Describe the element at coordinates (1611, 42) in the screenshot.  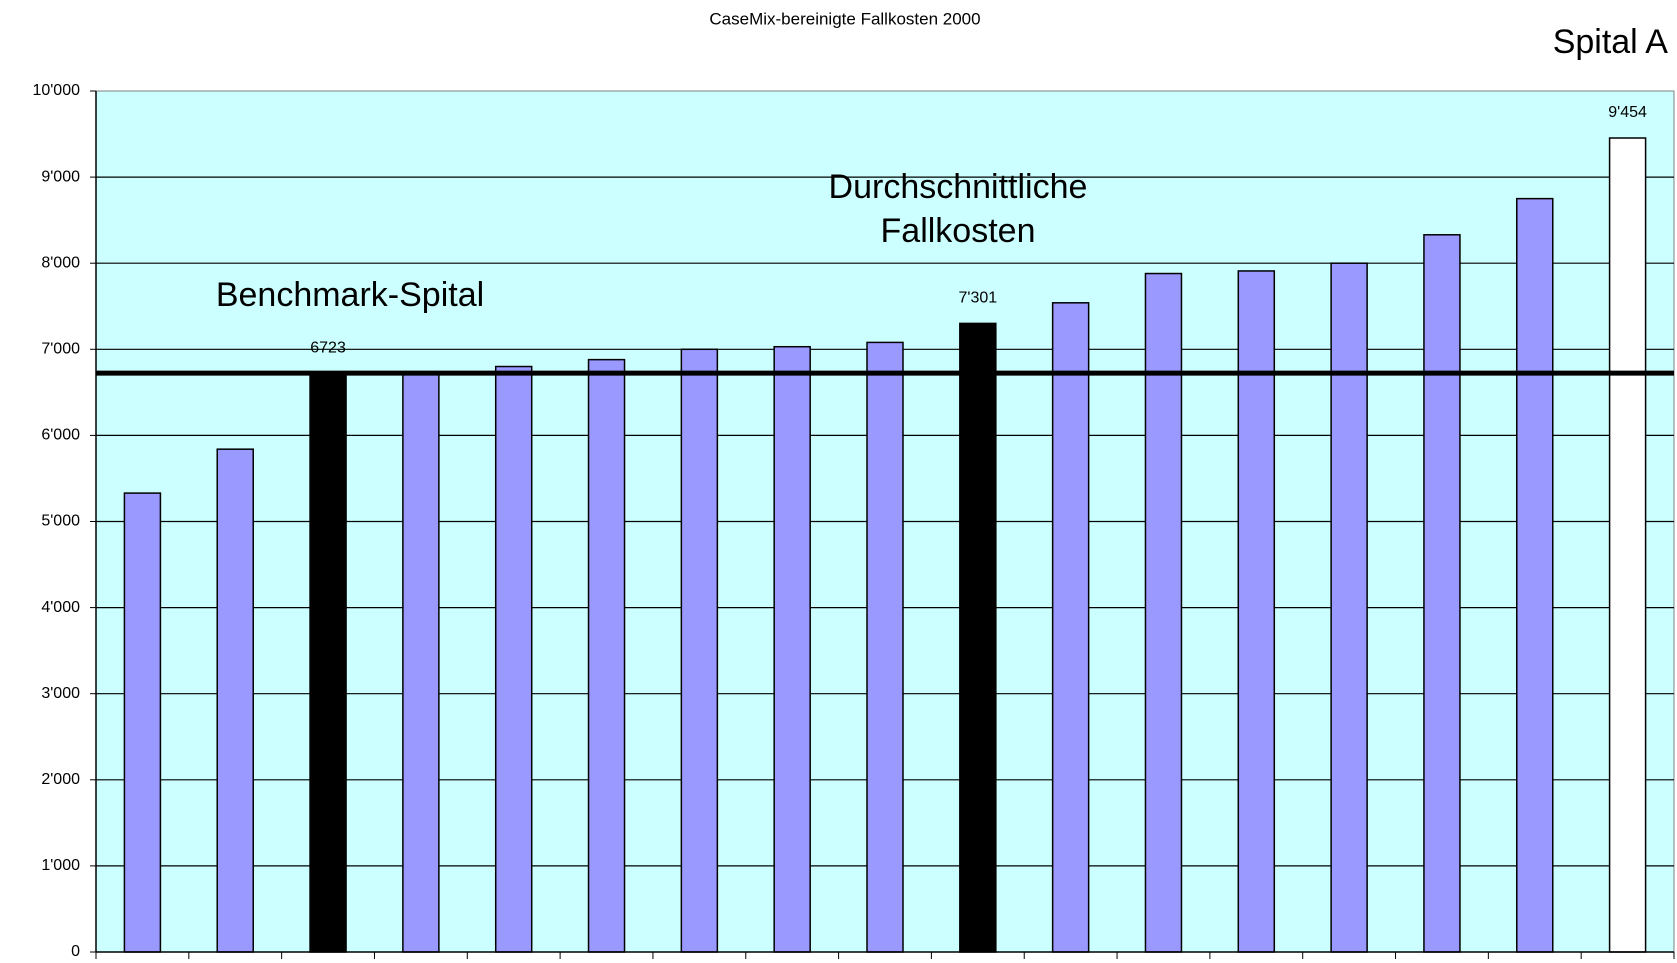
I see `annotation: Spital A` at that location.